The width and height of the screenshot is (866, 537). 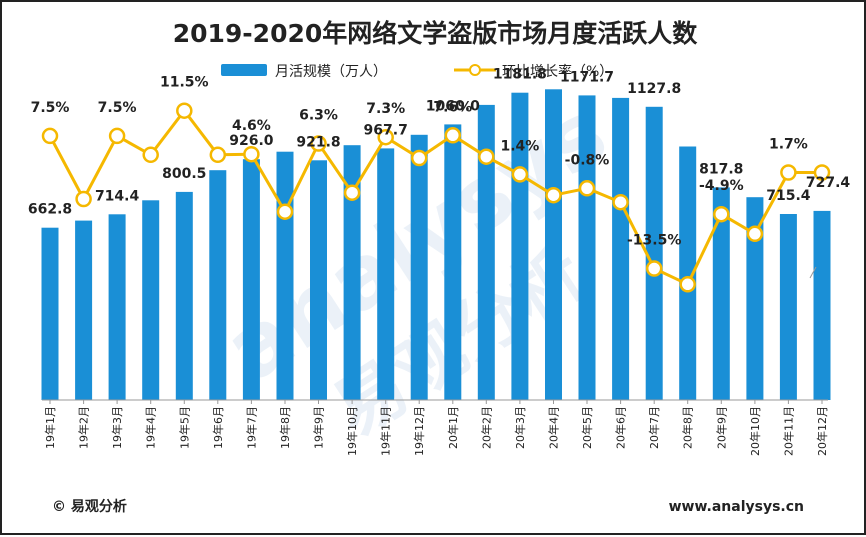 What do you see at coordinates (520, 427) in the screenshot?
I see `x-tick-label-15: 20年3月` at bounding box center [520, 427].